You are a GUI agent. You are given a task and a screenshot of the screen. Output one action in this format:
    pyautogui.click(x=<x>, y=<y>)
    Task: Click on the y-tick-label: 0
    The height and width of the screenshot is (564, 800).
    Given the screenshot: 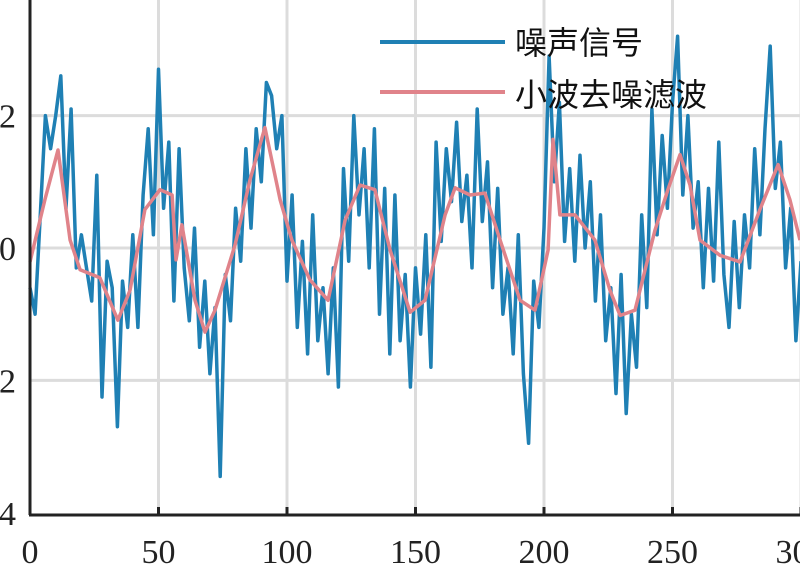 What is the action you would take?
    pyautogui.click(x=8, y=249)
    